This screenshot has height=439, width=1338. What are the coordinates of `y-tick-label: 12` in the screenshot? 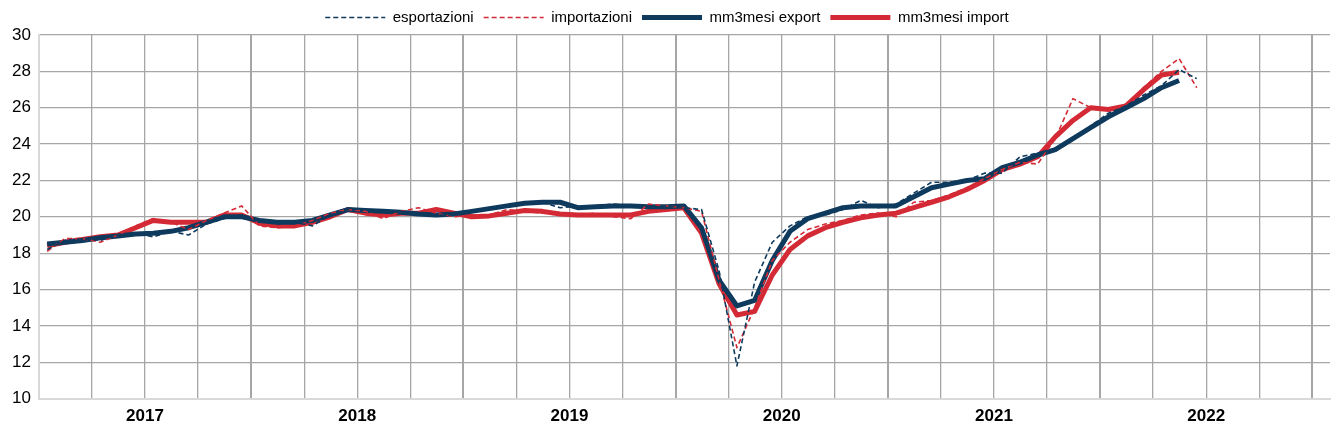 It's located at (21, 361).